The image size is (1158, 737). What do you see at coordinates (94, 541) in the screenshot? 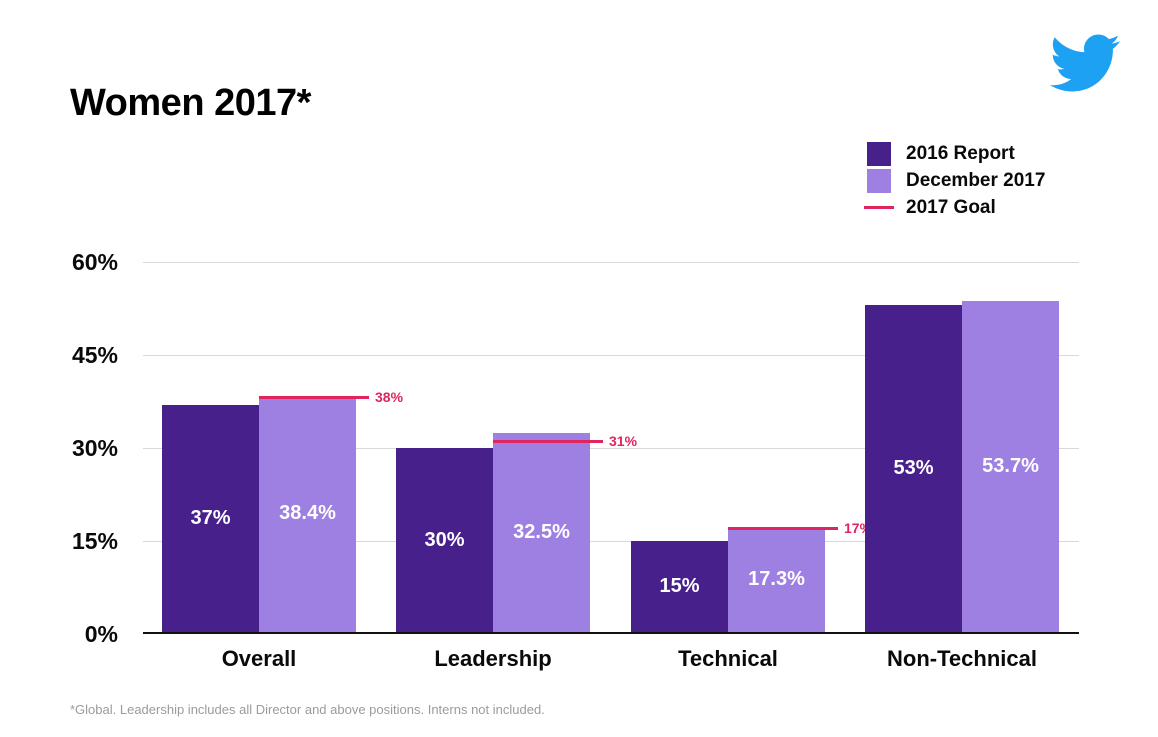
I see `y-axis-tick-label: 15%` at bounding box center [94, 541].